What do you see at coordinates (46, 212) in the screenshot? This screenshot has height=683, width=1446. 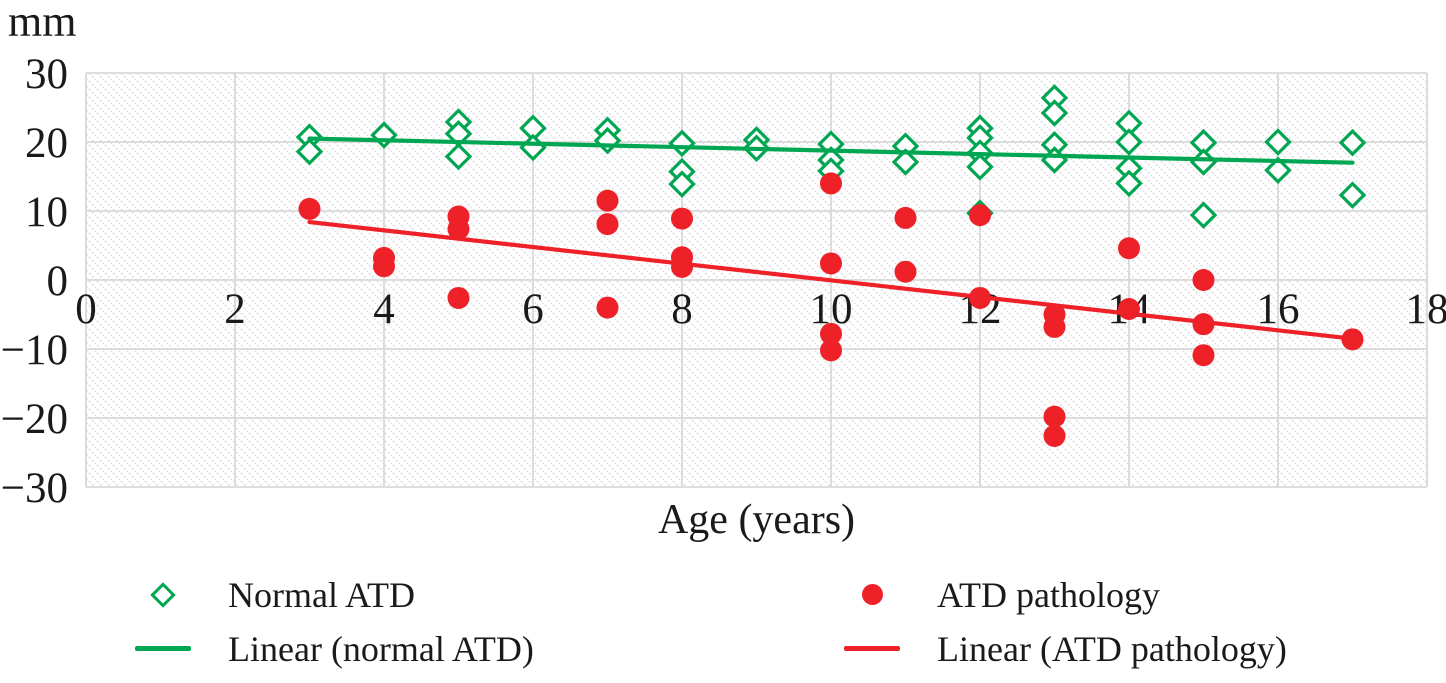 I see `y-tick-label: 10` at bounding box center [46, 212].